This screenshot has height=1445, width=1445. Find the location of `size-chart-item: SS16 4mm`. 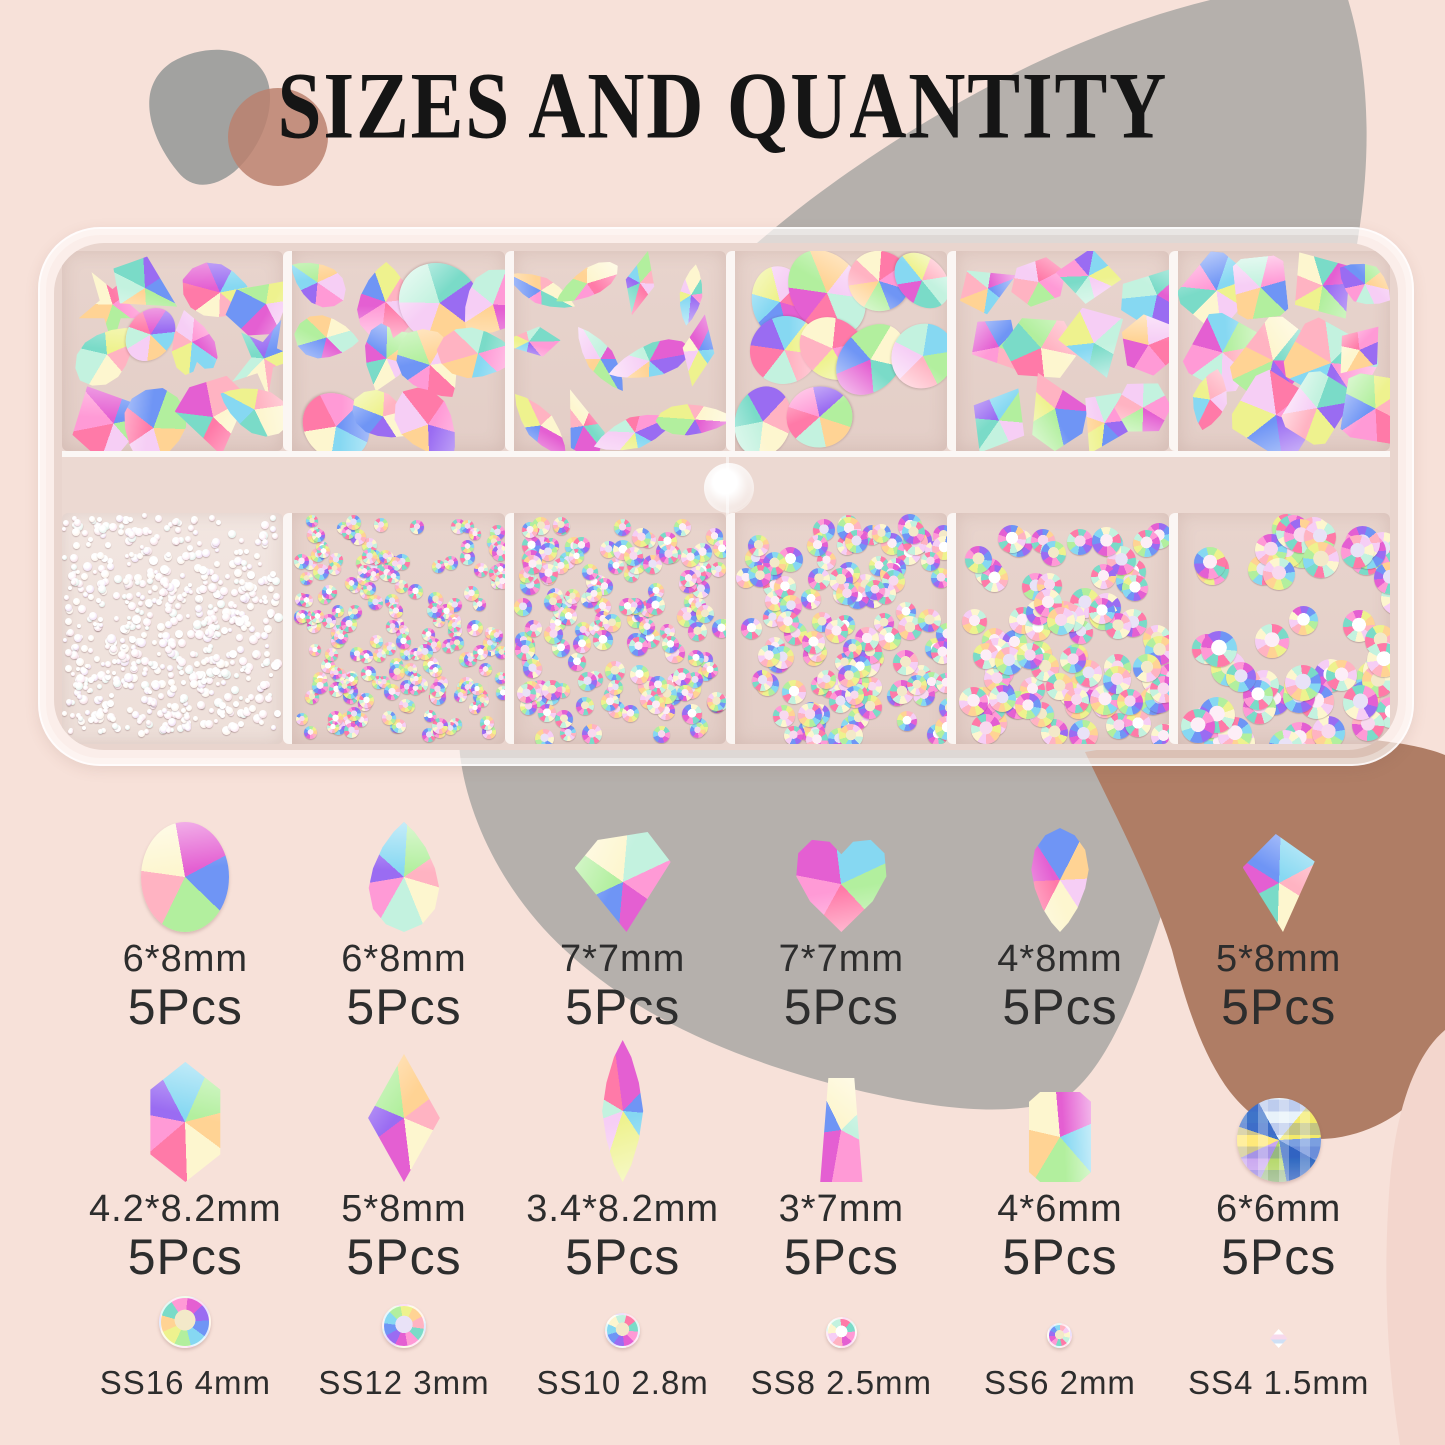

size-chart-item: SS16 4mm is located at coordinates (185, 1346).